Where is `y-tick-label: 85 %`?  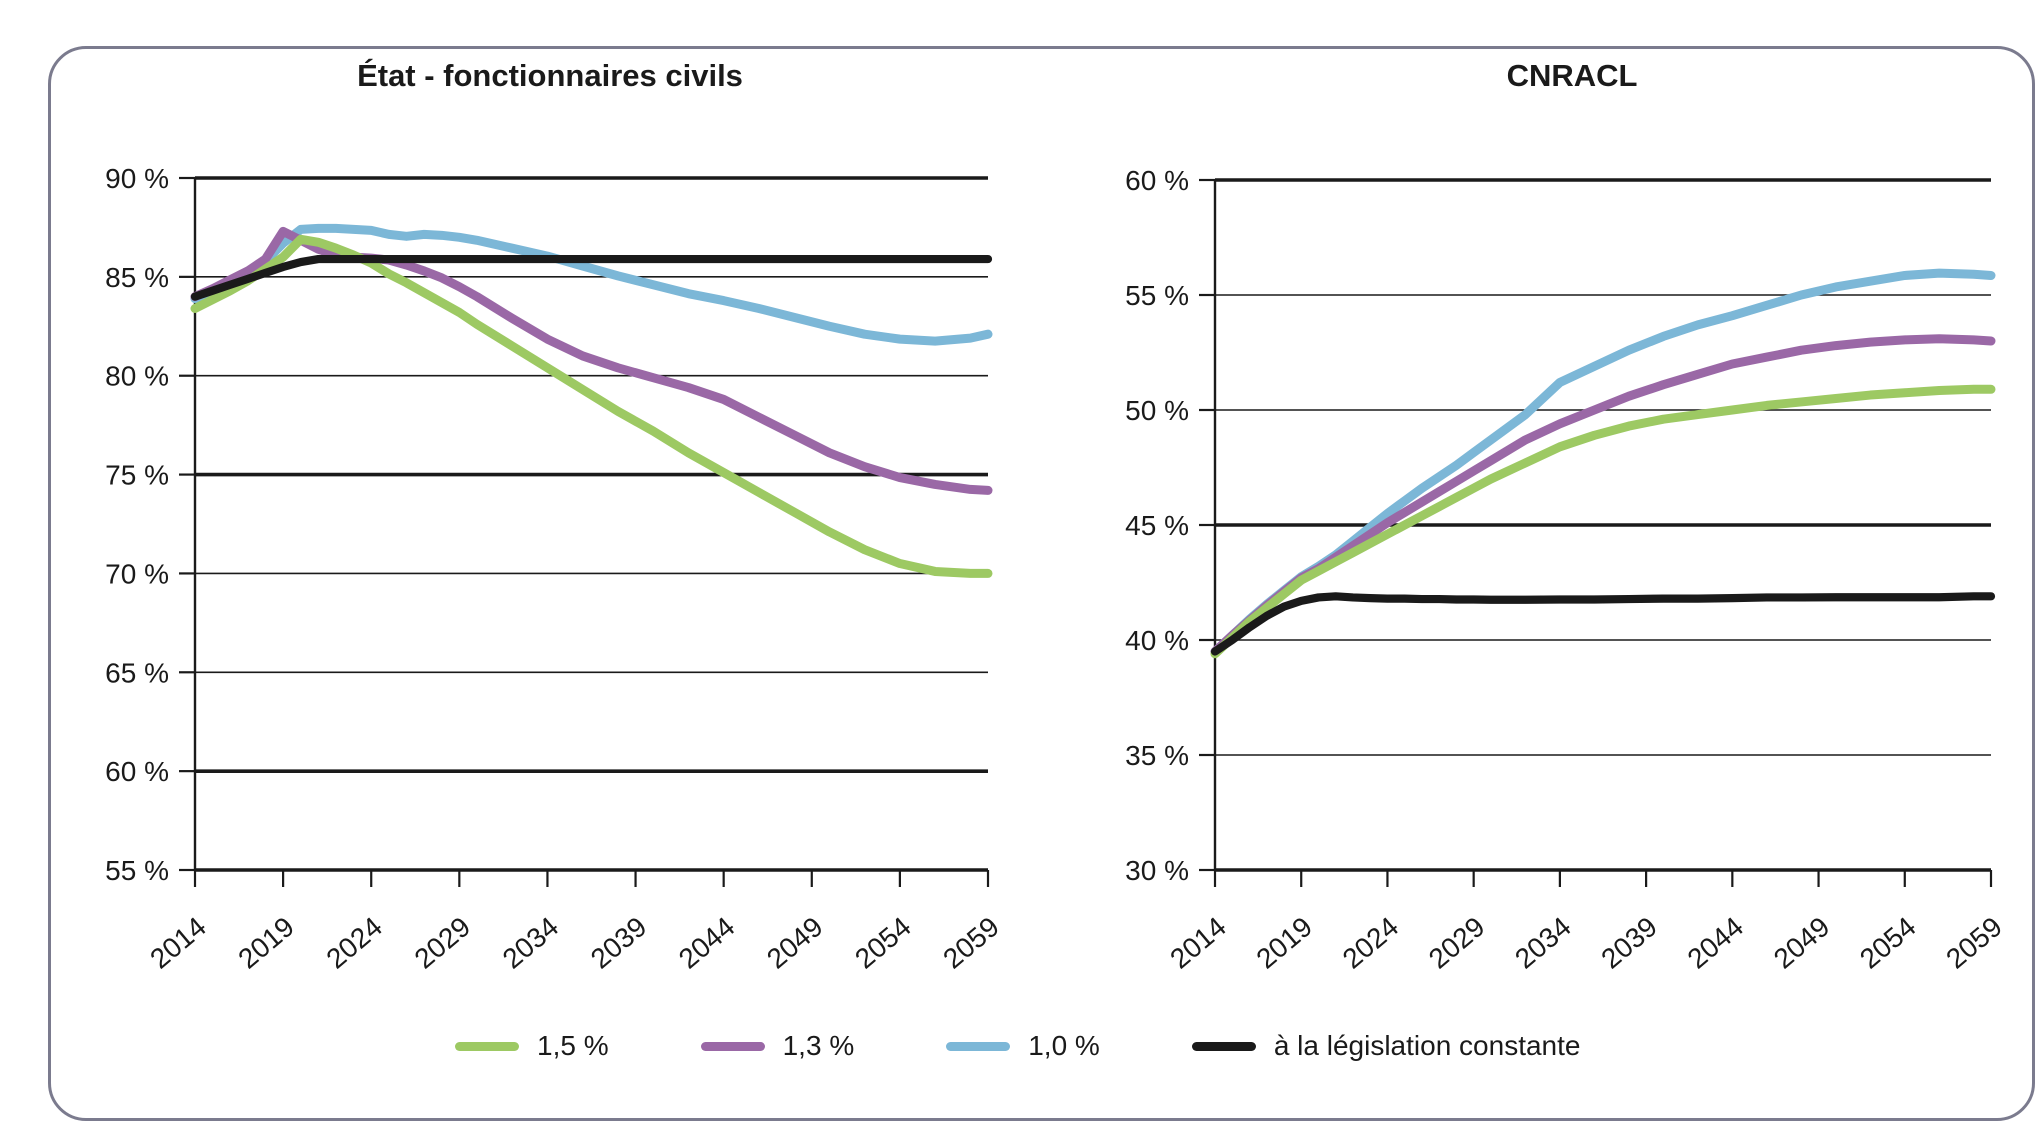 y-tick-label: 85 % is located at coordinates (137, 277).